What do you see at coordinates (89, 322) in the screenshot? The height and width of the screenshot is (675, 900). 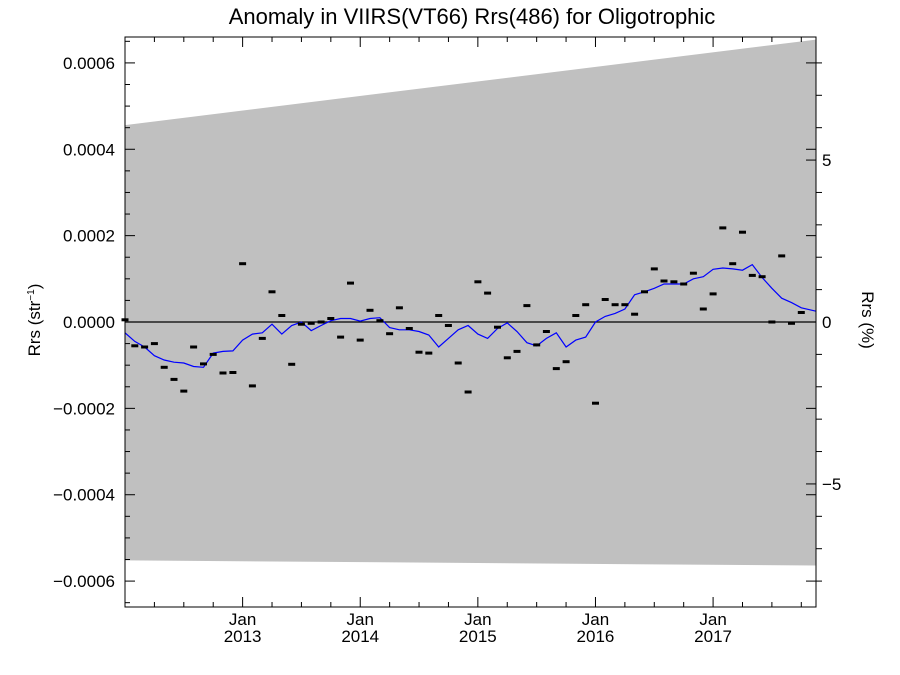 I see `left-tick-label: 0.0000` at bounding box center [89, 322].